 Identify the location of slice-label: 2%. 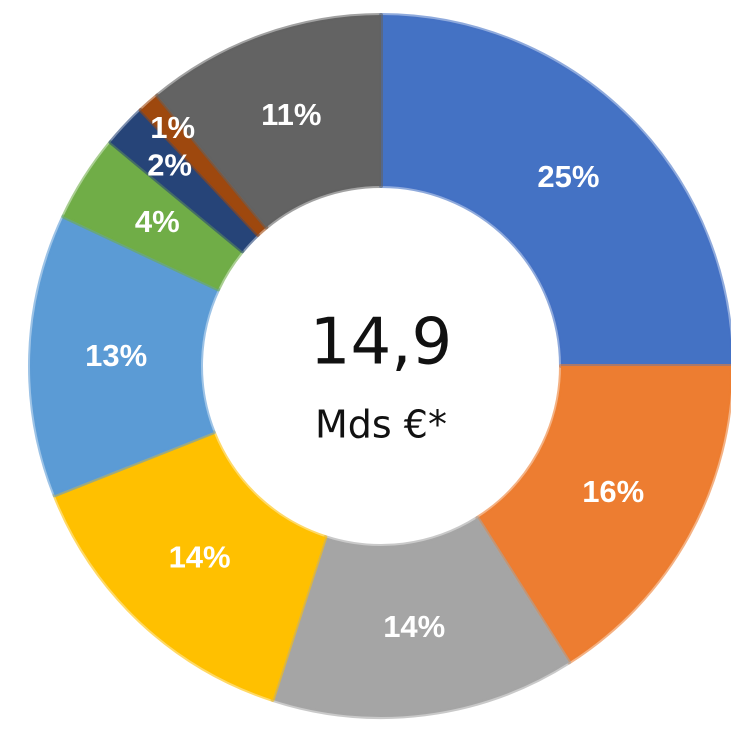
(169, 165).